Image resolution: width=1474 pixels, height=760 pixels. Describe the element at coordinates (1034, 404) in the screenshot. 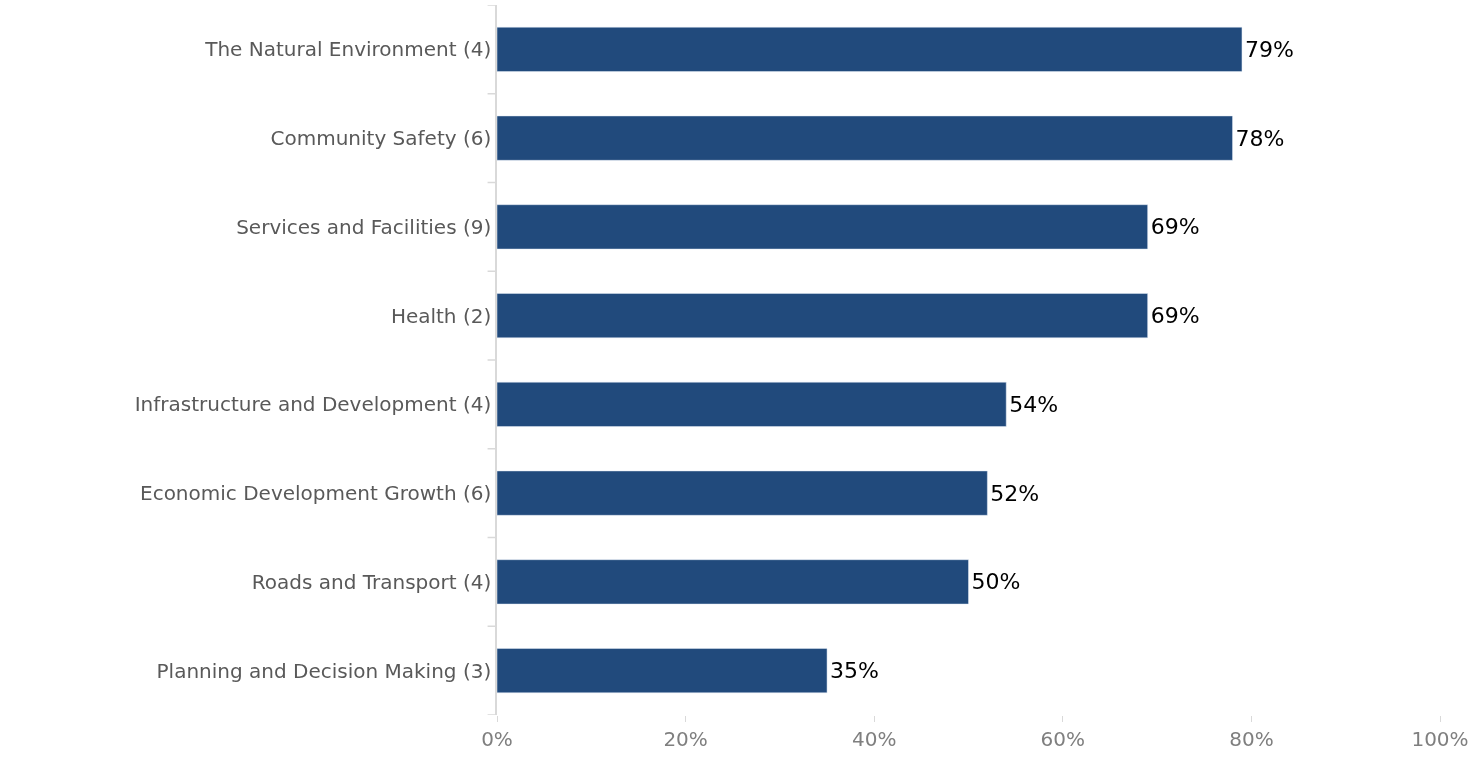

I see `data-label: 54%` at that location.